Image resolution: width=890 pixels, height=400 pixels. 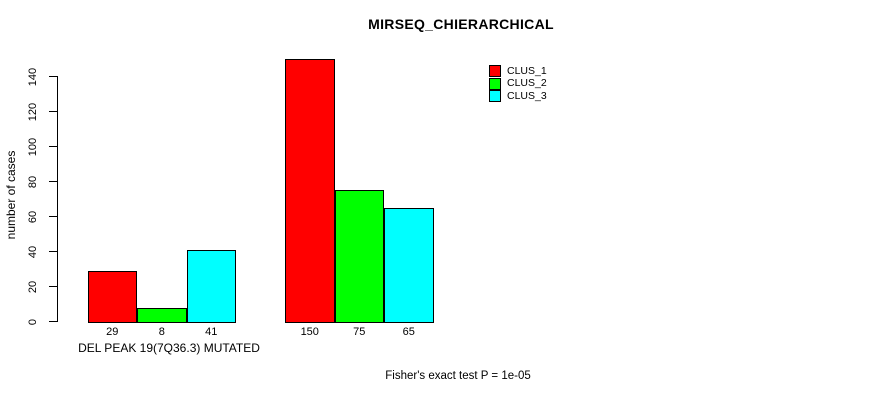 I want to click on bar-clus_2-group2, so click(x=359, y=256).